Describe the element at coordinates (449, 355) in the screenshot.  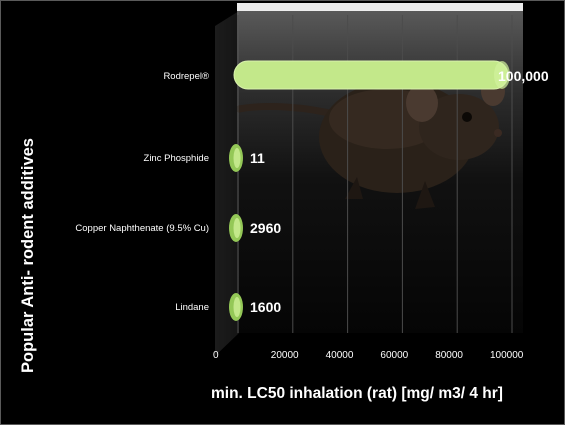
I see `x-tick-label: 80000` at that location.